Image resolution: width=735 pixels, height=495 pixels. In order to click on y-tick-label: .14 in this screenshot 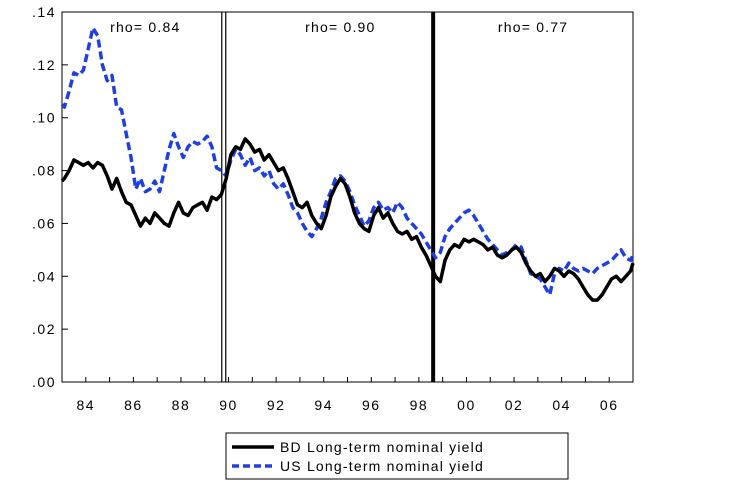, I will do `click(44, 12)`.